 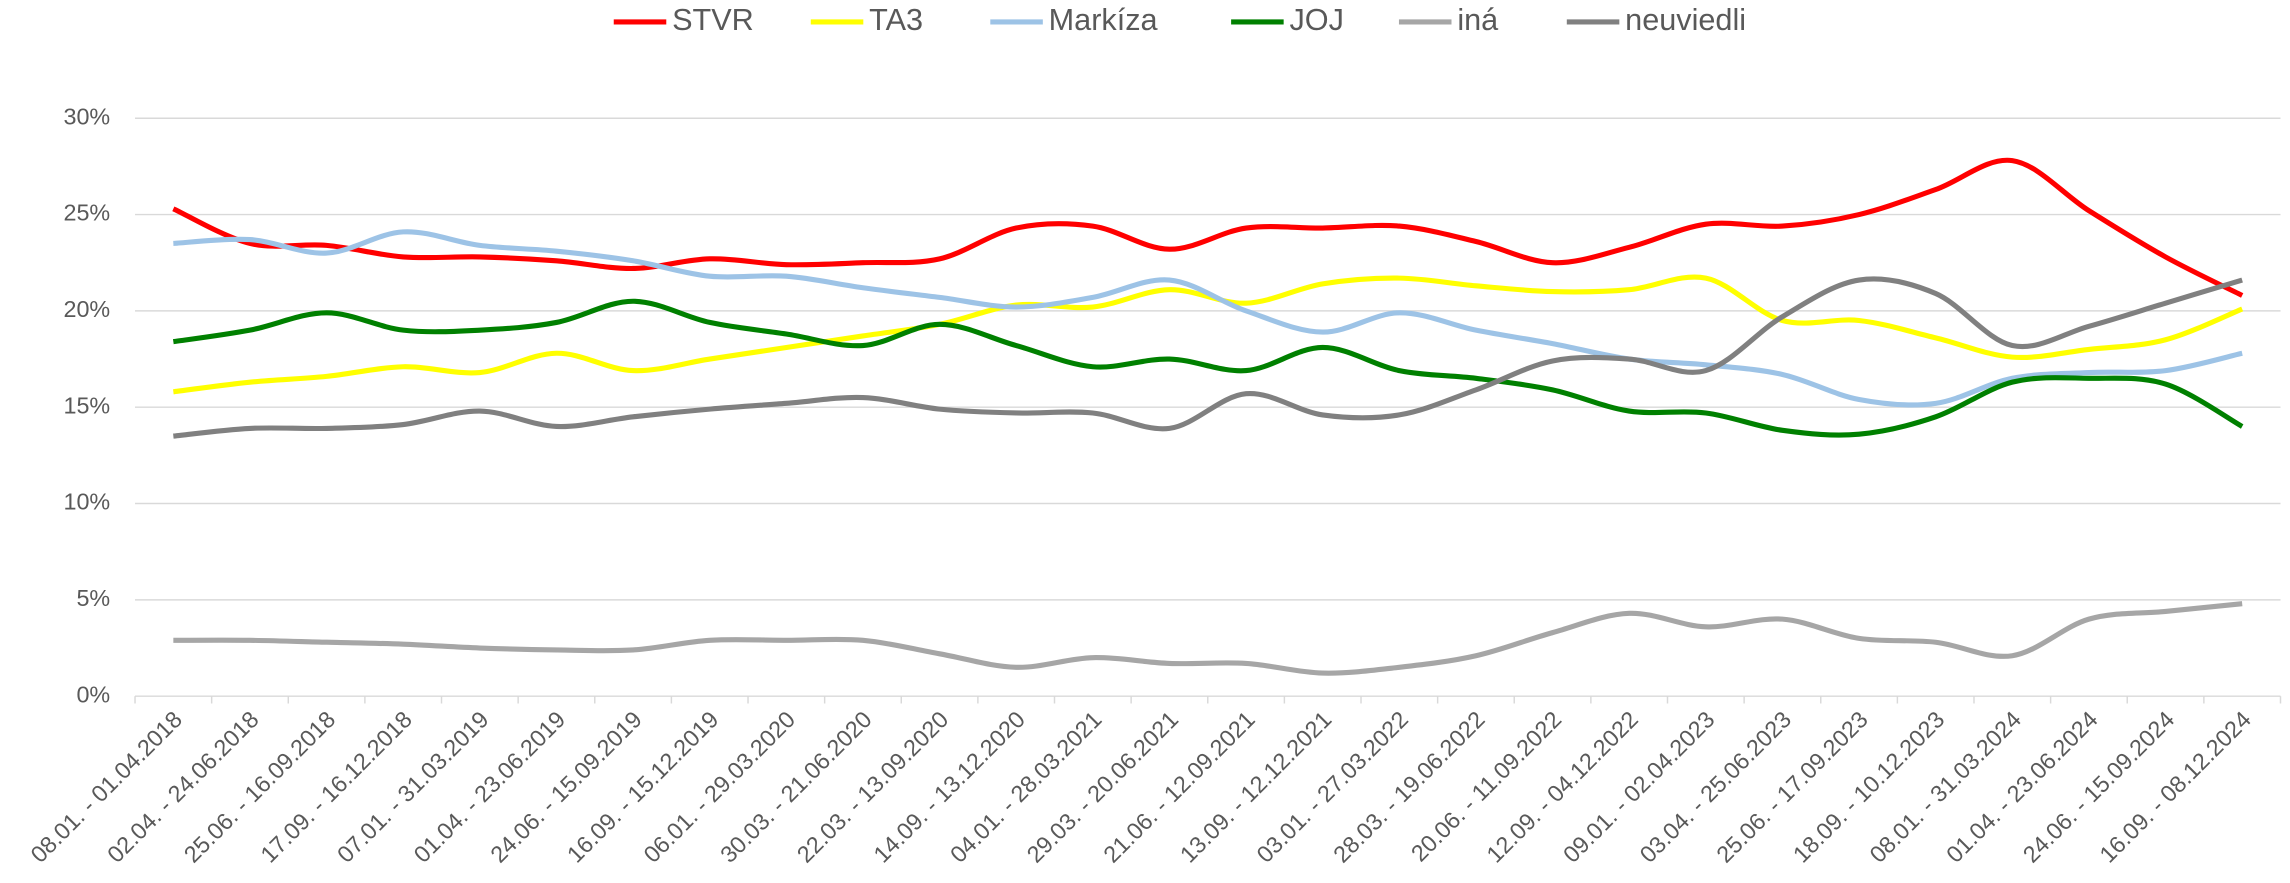 I want to click on y-tick-label: 15%, so click(x=86, y=405).